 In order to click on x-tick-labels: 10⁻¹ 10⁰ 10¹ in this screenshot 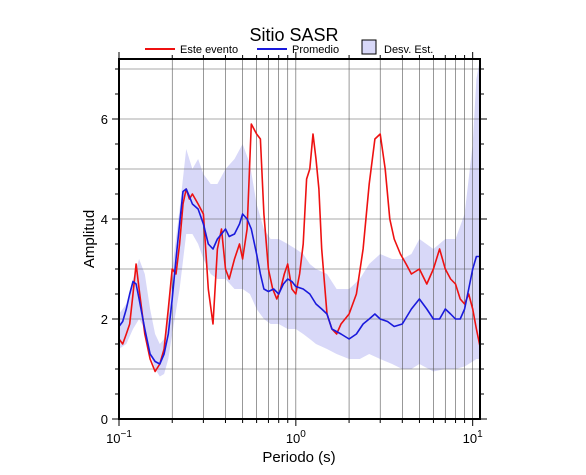, I will do `click(294, 437)`.